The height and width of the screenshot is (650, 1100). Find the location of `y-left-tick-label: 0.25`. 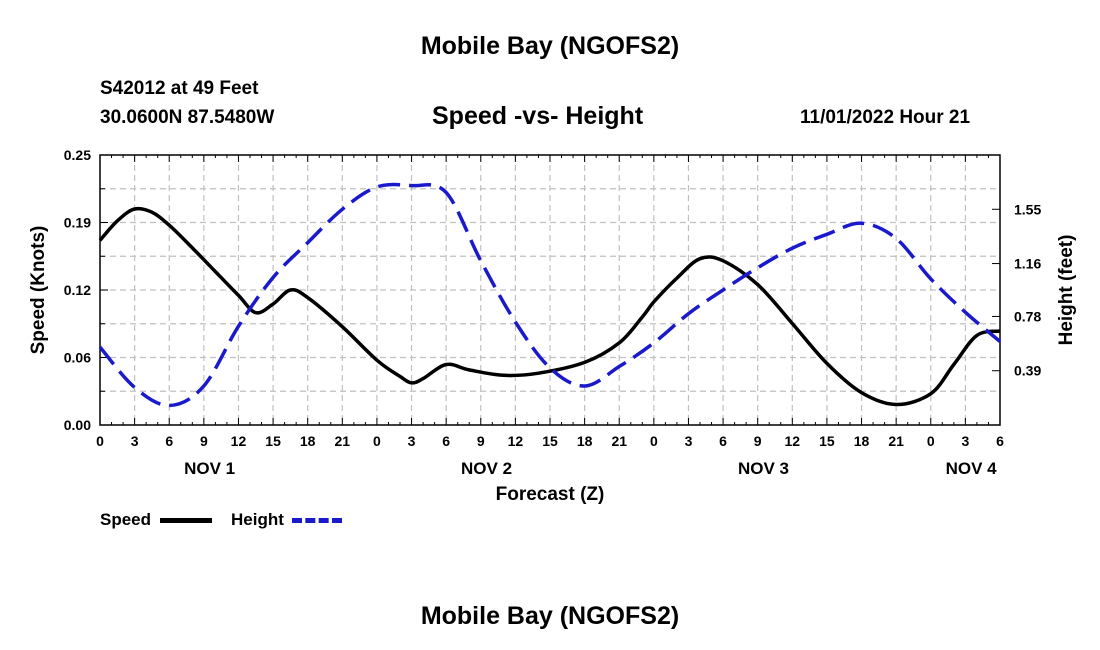

y-left-tick-label: 0.25 is located at coordinates (77, 155).